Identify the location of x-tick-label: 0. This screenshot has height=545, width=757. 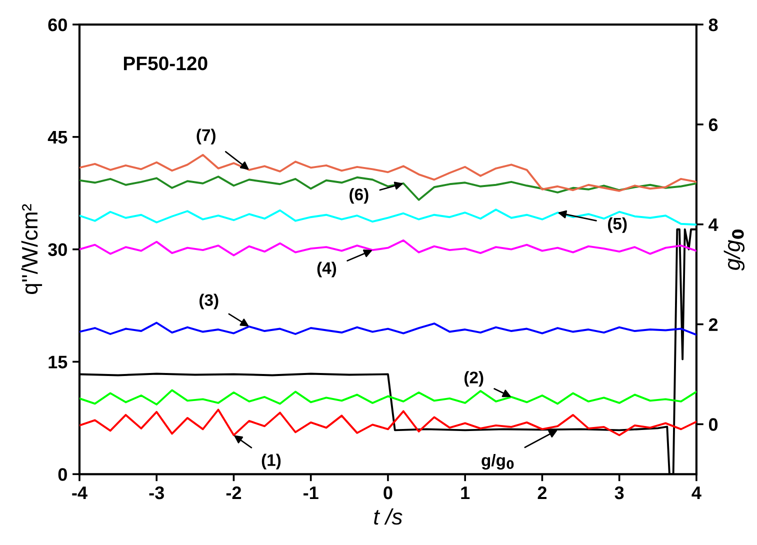
(388, 493).